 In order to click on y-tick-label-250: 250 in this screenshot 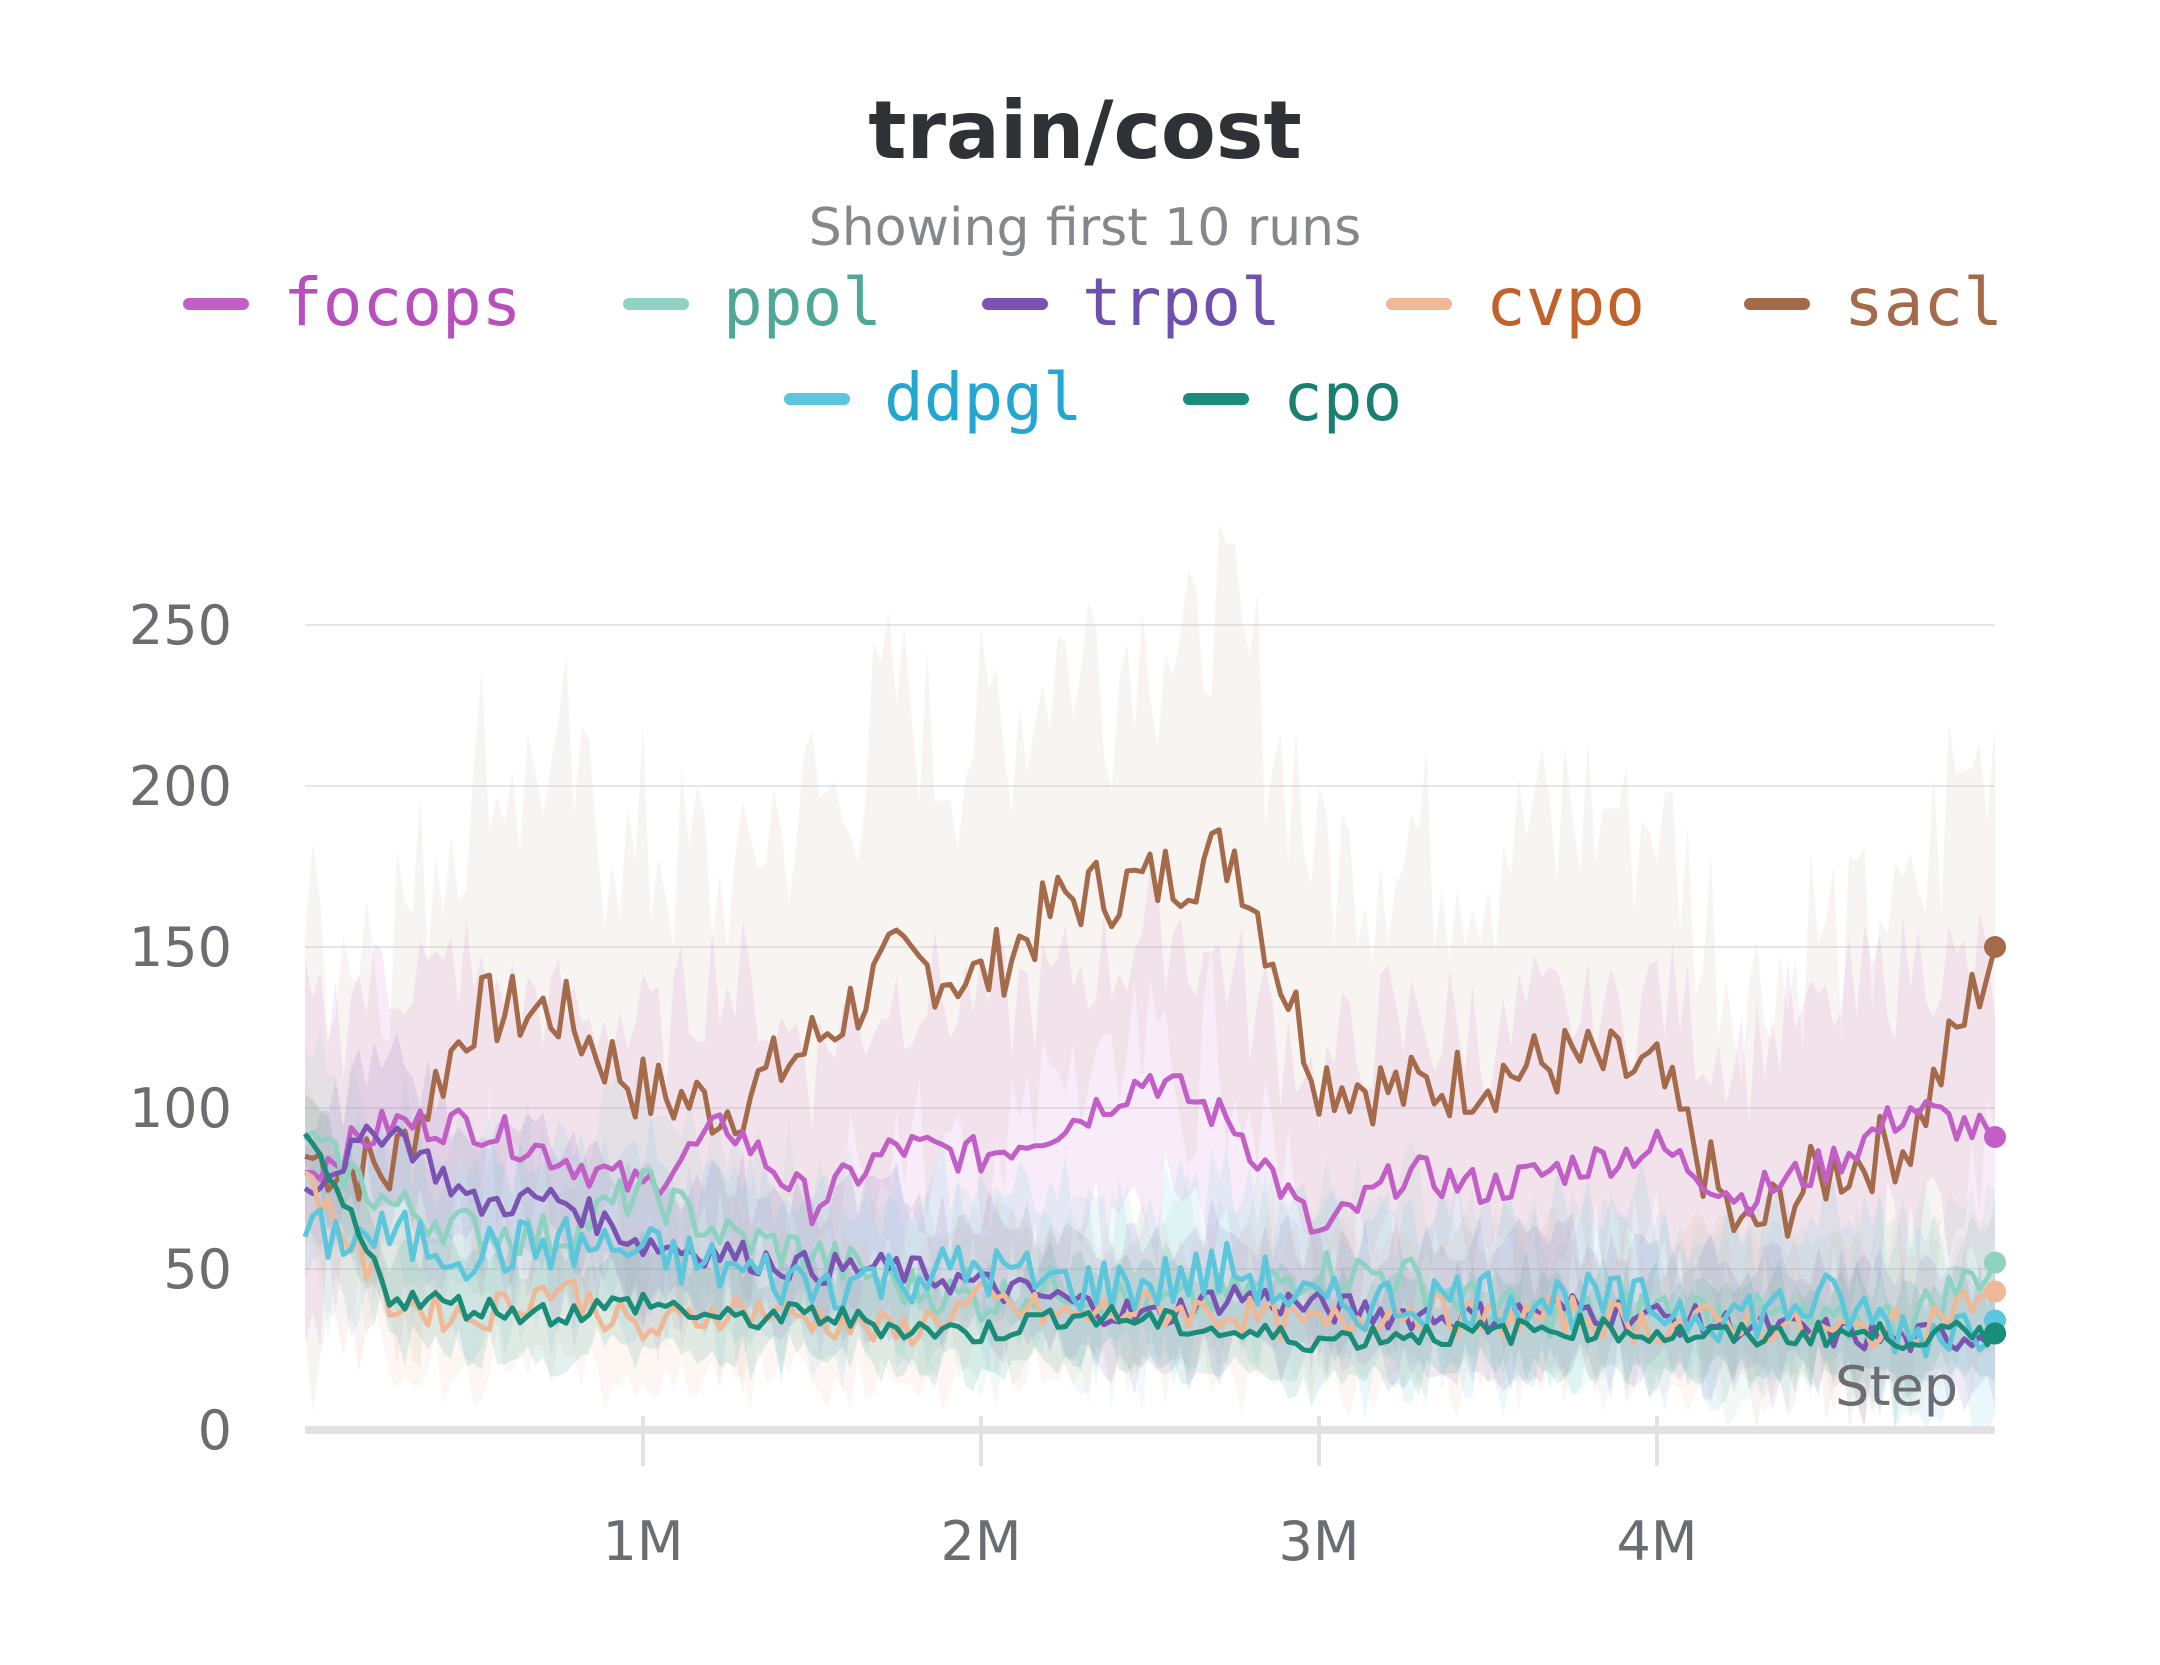, I will do `click(180, 625)`.